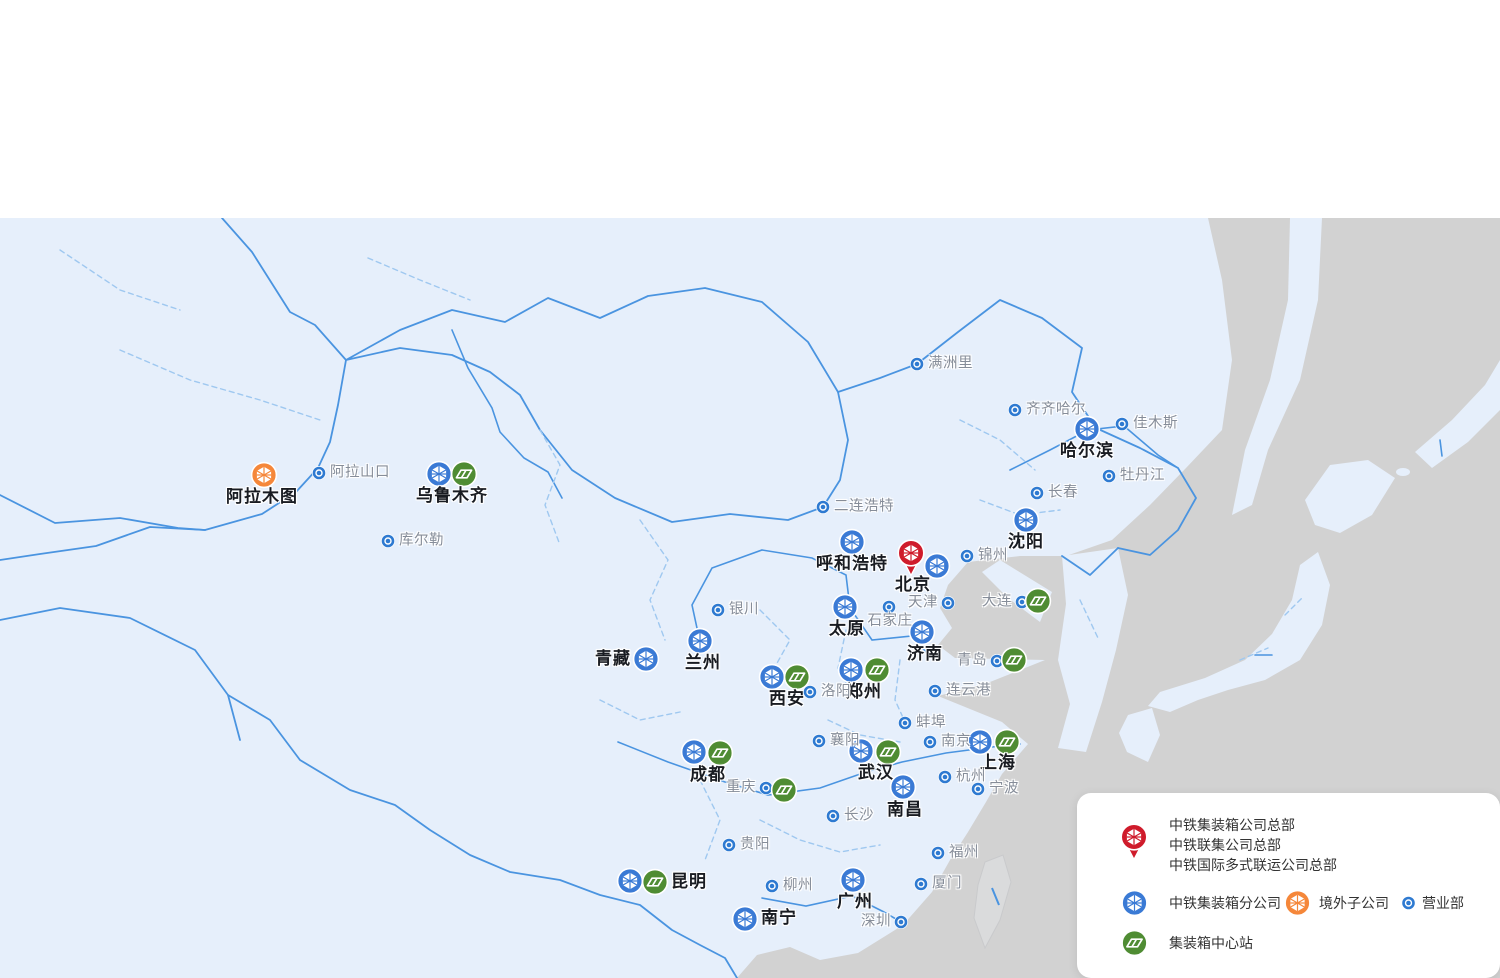  What do you see at coordinates (1225, 845) in the screenshot?
I see `legend-hq-line2: 中铁联集公司总部` at bounding box center [1225, 845].